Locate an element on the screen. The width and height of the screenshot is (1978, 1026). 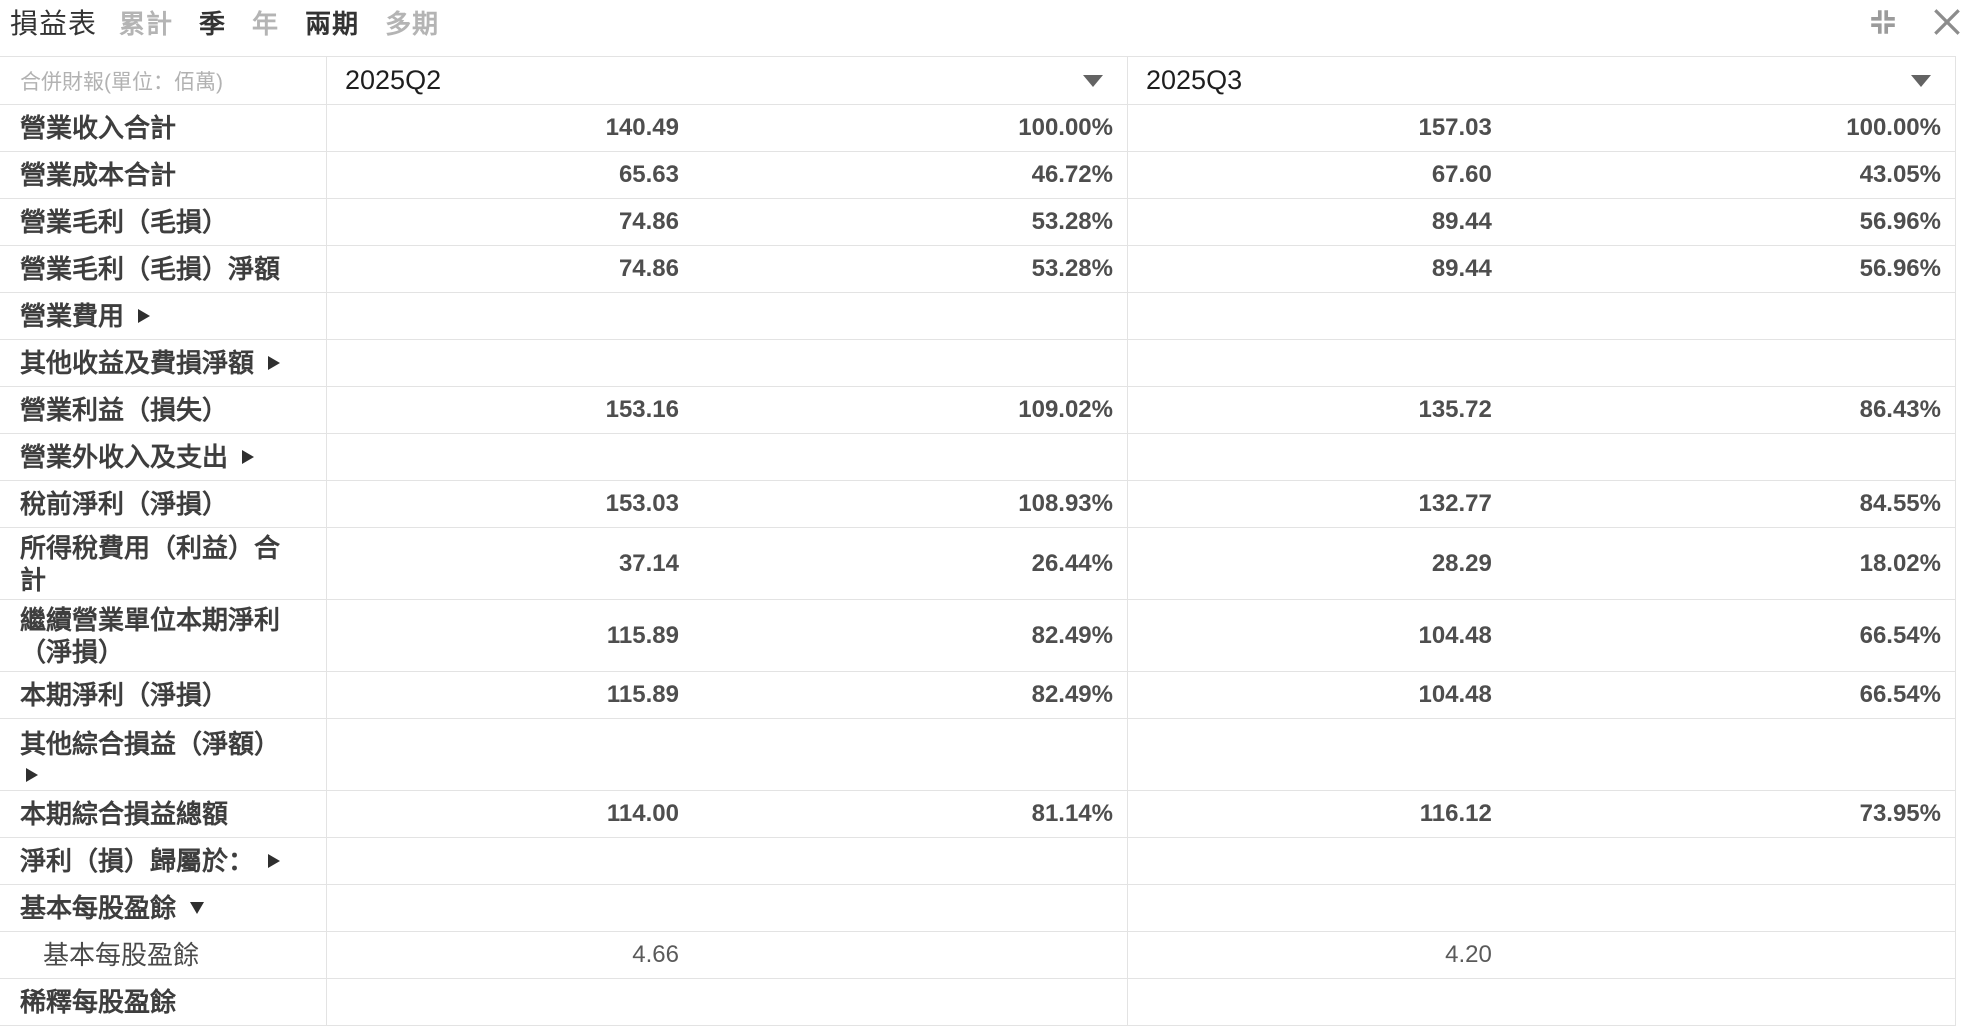
table-row-gross-profit: 營業毛利（毛損） 74.86 53.28% 89.44 56.96% is located at coordinates (978, 222).